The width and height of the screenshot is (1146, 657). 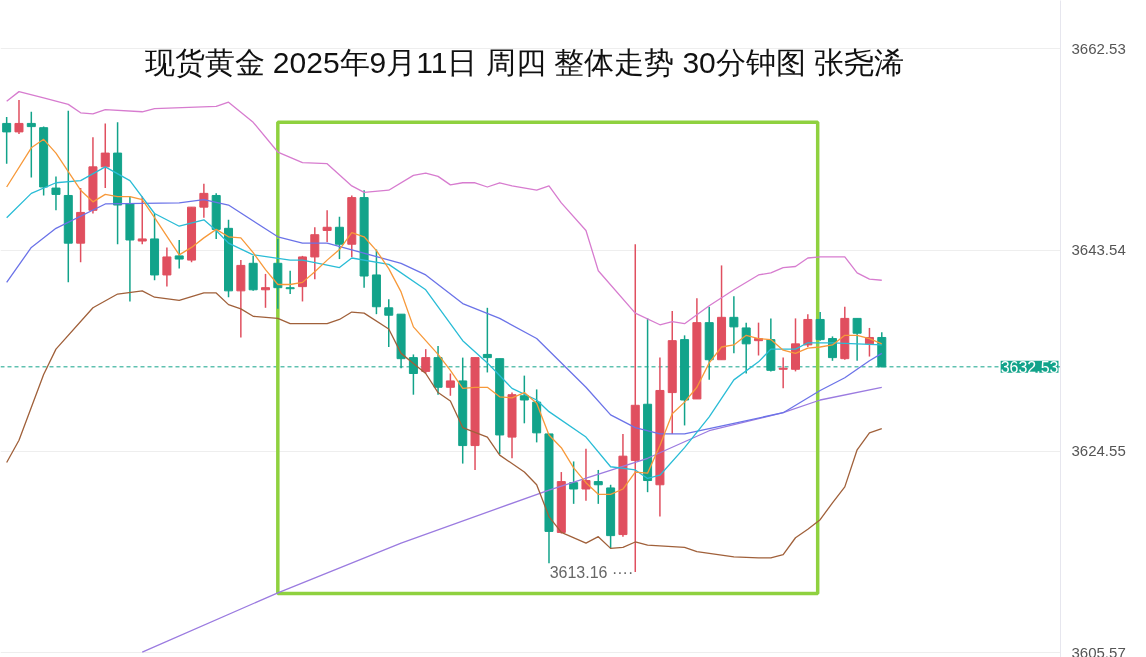 I want to click on ref-line-label: 3632.53, so click(x=1029, y=367).